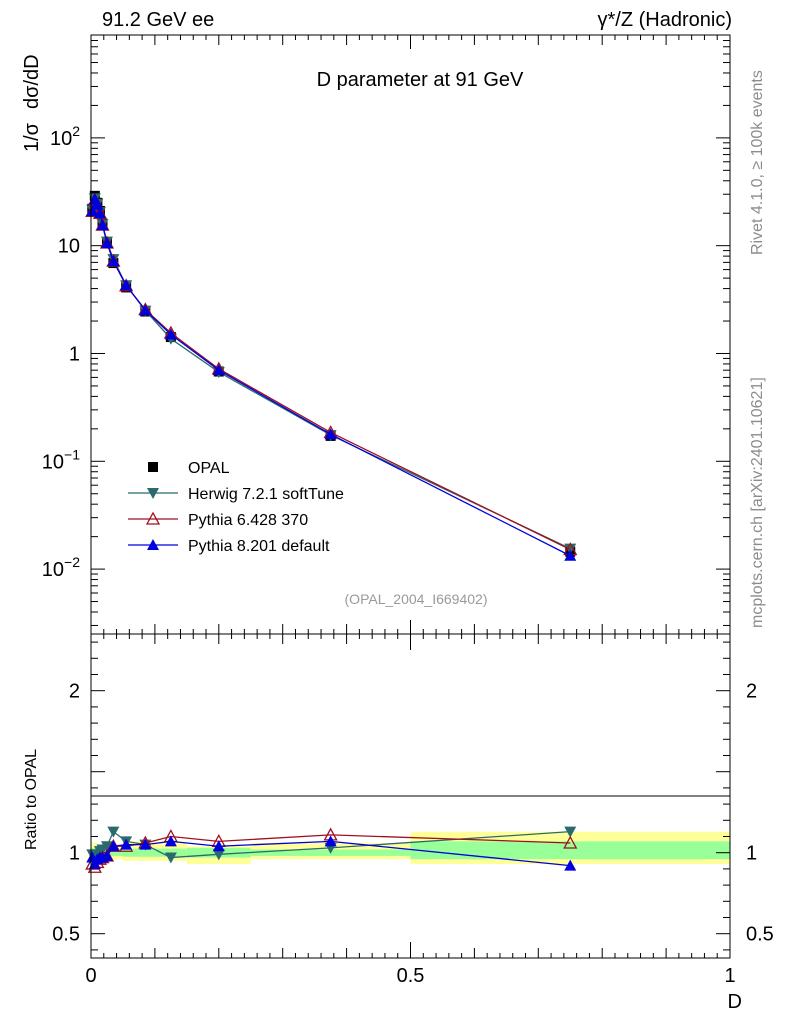 This screenshot has width=786, height=1024. I want to click on y-tick-label: 10⁻¹, so click(61, 459).